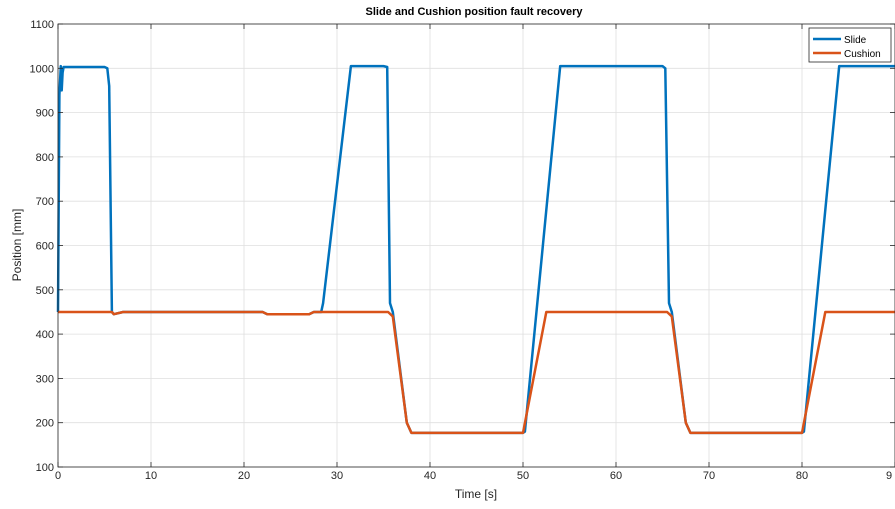 The image size is (895, 509). I want to click on chart-legend: Slide Cushion, so click(850, 45).